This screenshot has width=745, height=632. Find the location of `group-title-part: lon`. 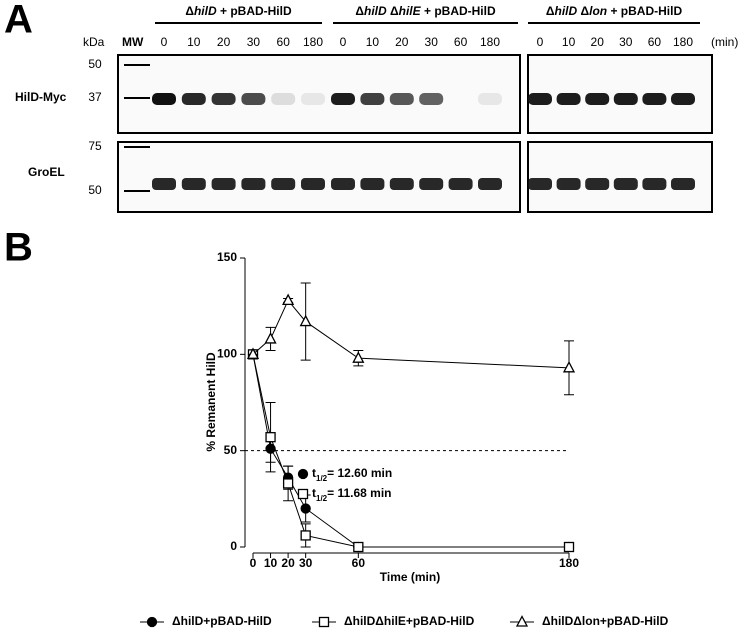

group-title-part: lon is located at coordinates (598, 11).